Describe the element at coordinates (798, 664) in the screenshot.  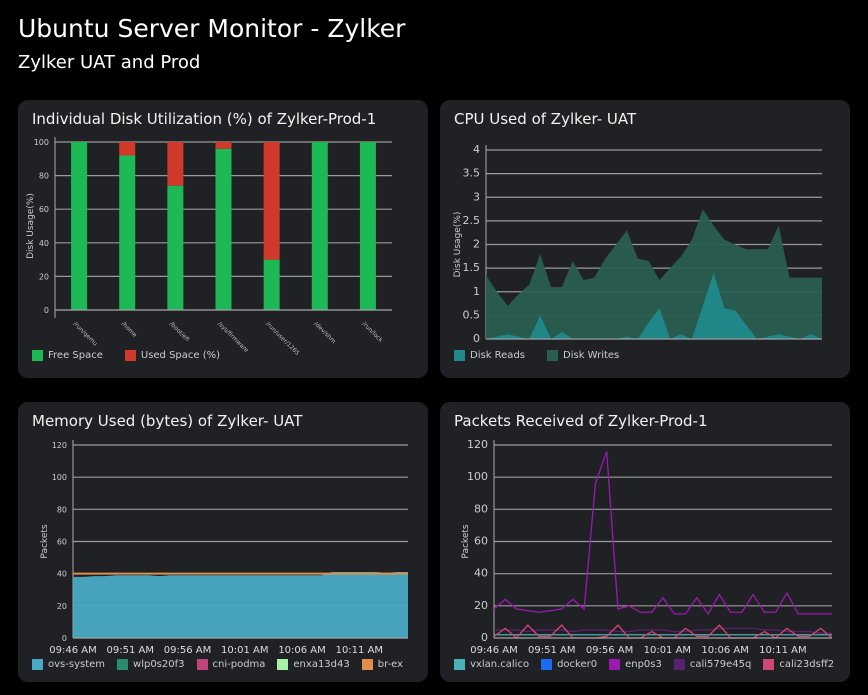
I see `legend-item: cali23dsff2` at that location.